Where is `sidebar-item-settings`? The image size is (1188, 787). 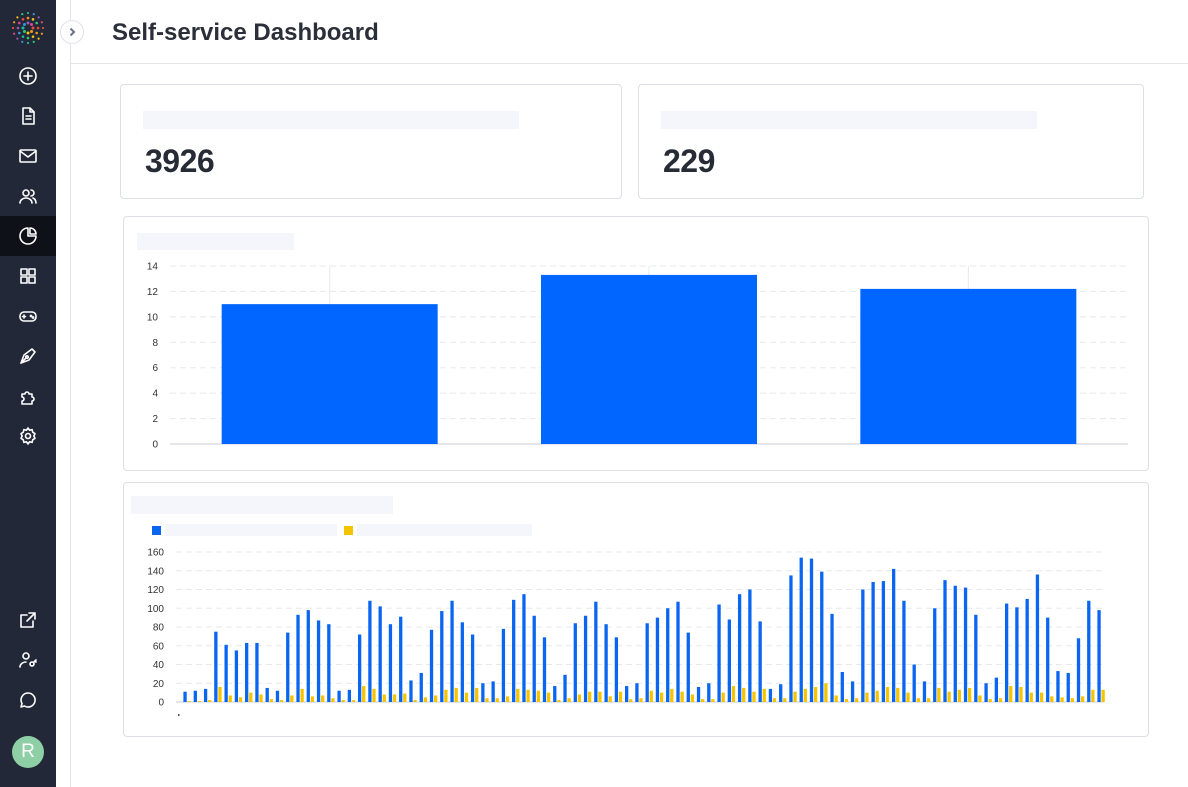
sidebar-item-settings is located at coordinates (28, 436).